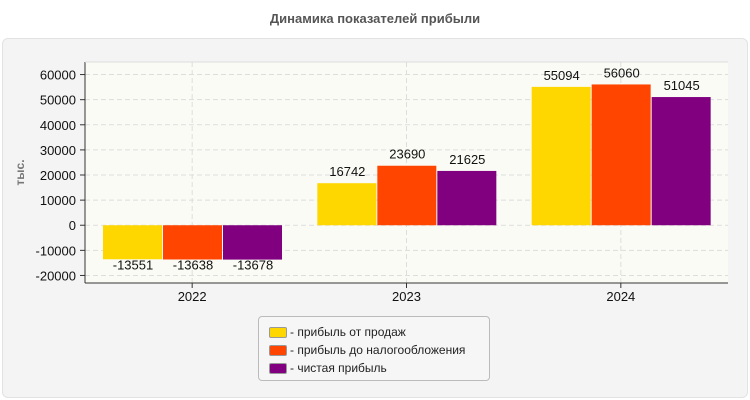 The image size is (750, 400). Describe the element at coordinates (338, 368) in the screenshot. I see `legend-label: - чистая прибыль` at that location.